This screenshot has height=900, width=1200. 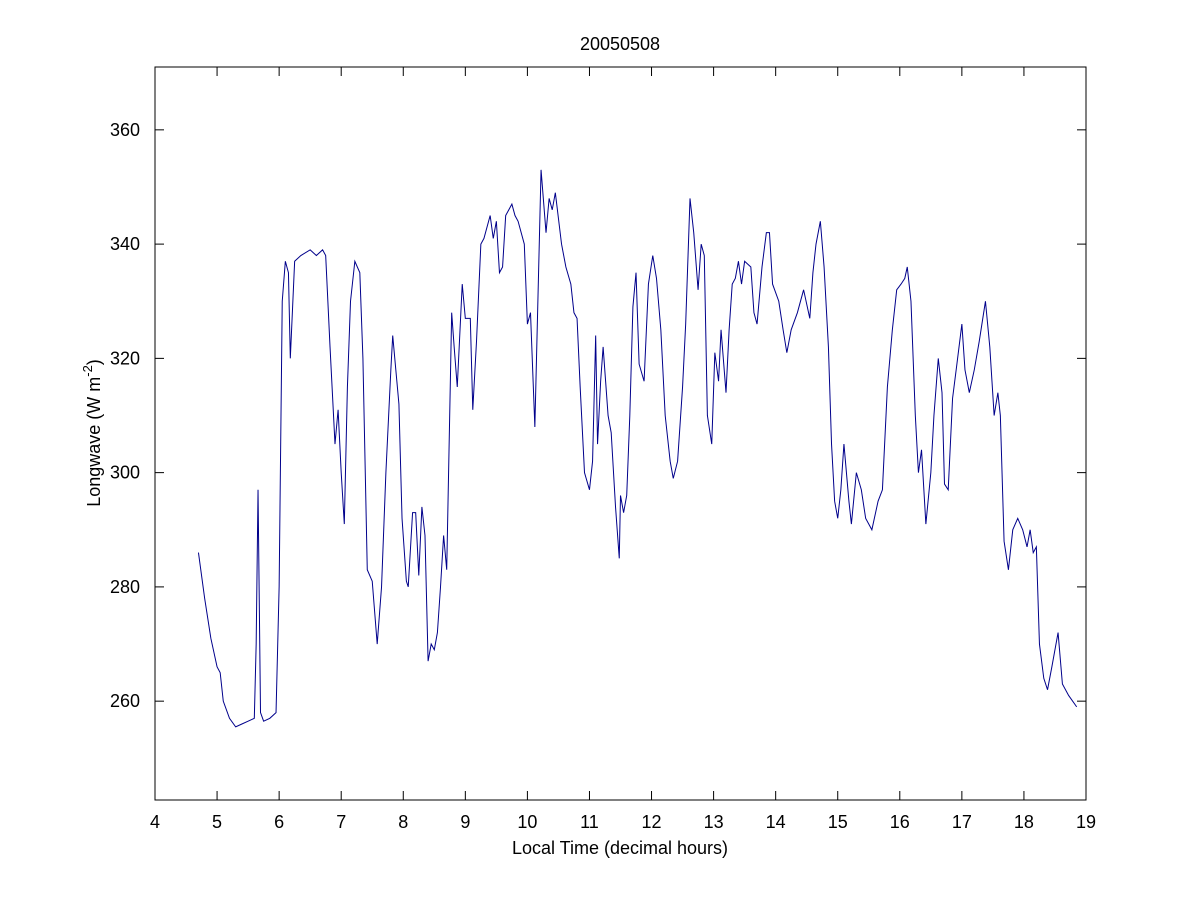 What do you see at coordinates (527, 822) in the screenshot?
I see `x-tick-label: 10` at bounding box center [527, 822].